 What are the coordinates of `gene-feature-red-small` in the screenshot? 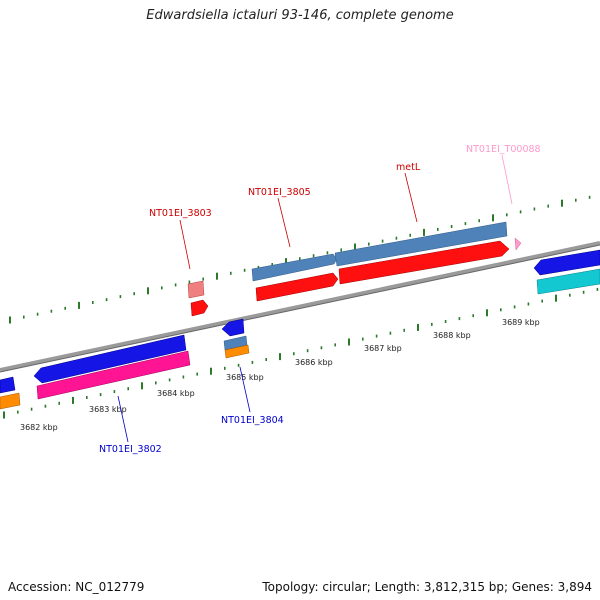 It's located at (199, 308).